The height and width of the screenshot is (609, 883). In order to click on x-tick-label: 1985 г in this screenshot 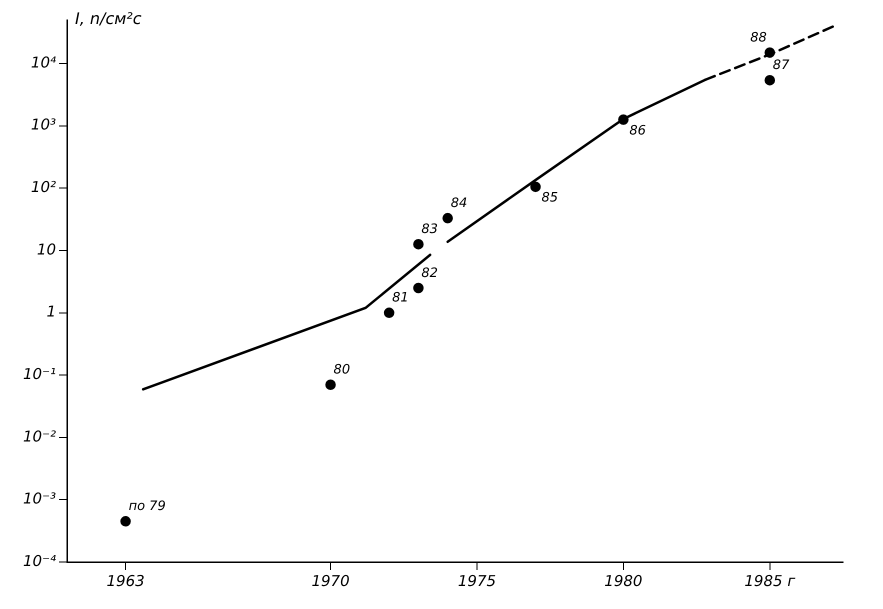, I will do `click(770, 581)`.